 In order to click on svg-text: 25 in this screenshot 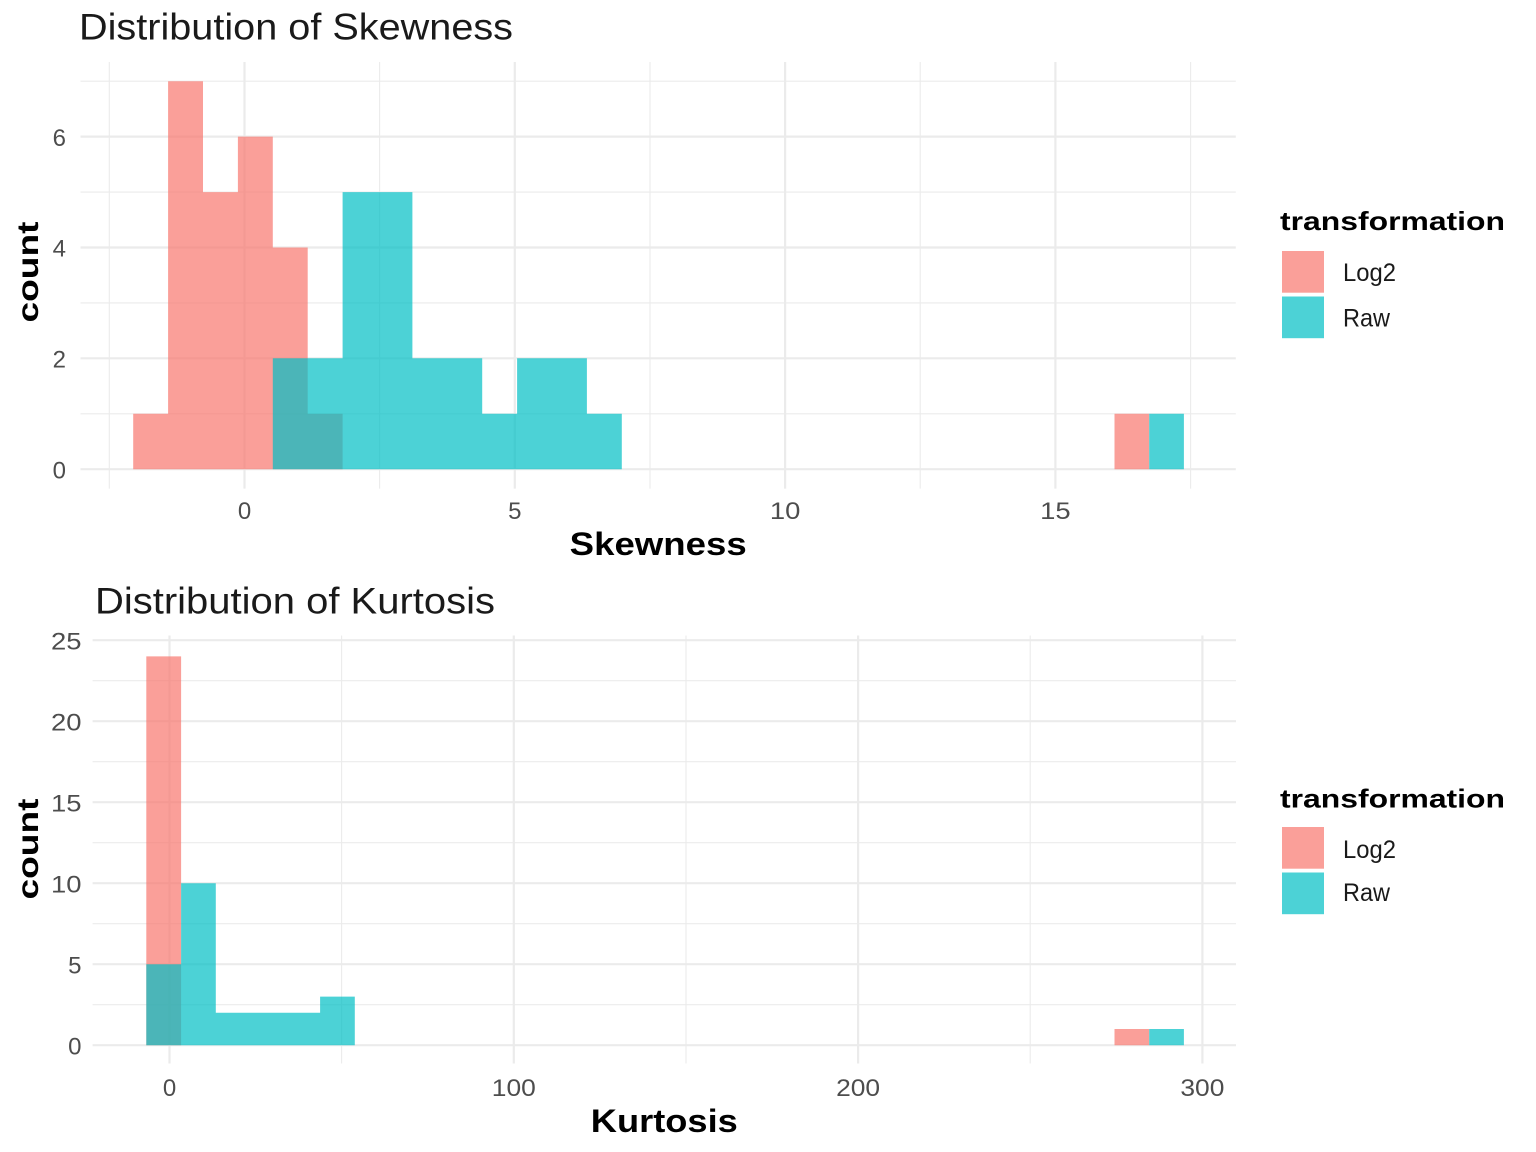, I will do `click(66, 641)`.